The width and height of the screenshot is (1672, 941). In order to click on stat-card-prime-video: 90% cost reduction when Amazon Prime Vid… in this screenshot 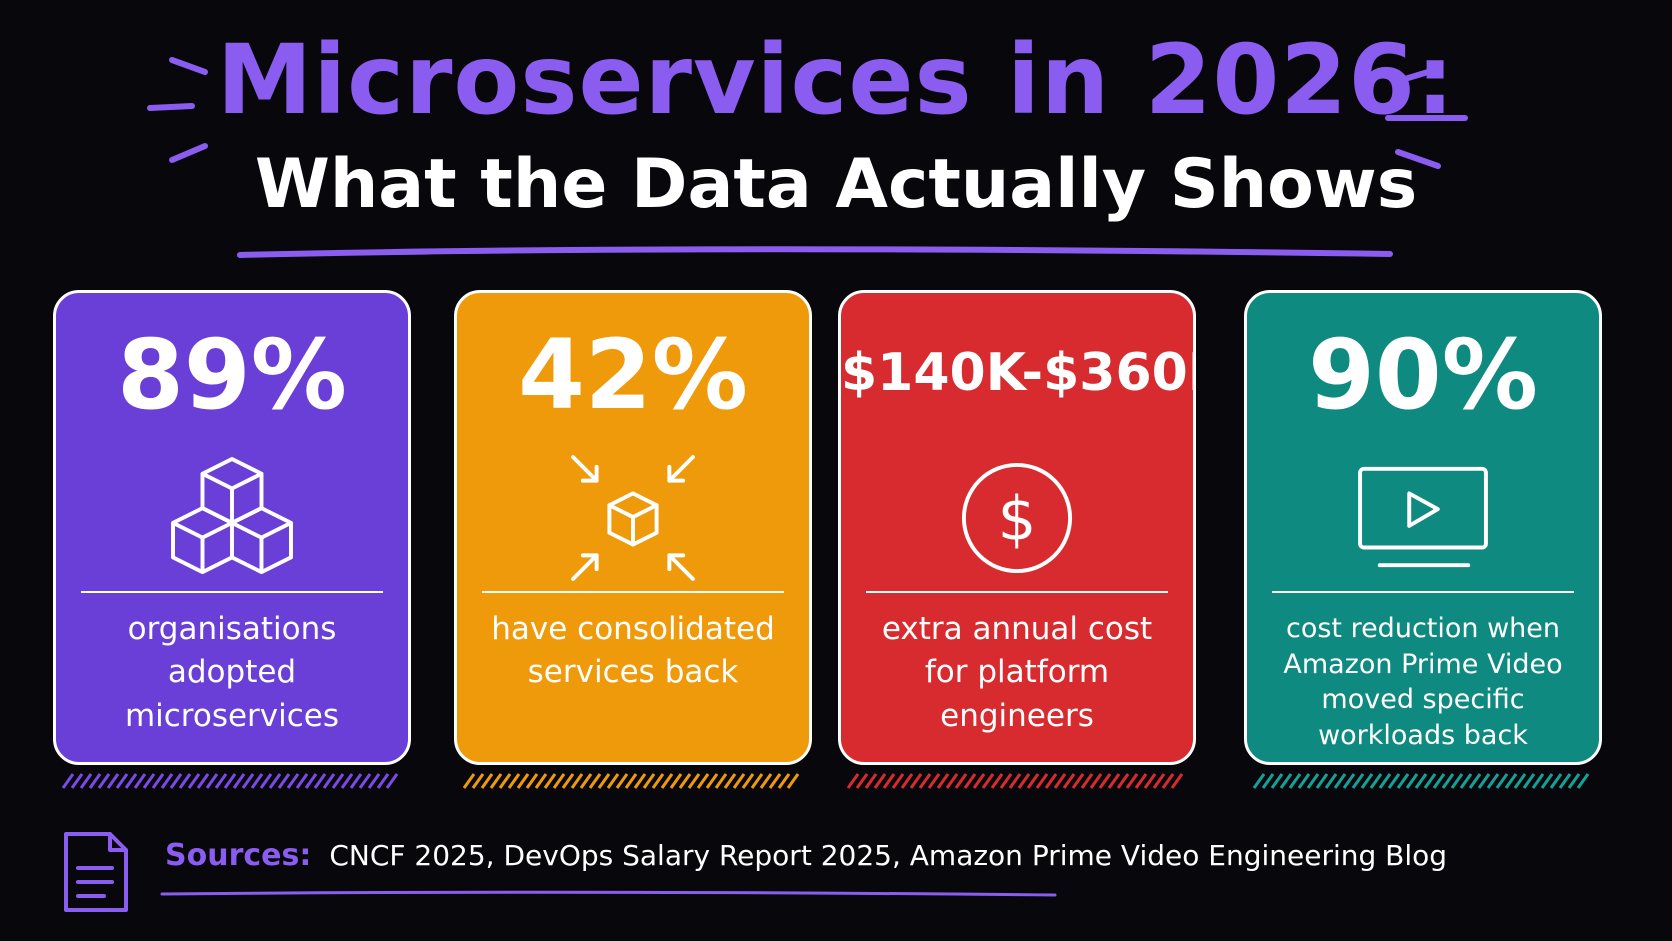, I will do `click(1423, 527)`.